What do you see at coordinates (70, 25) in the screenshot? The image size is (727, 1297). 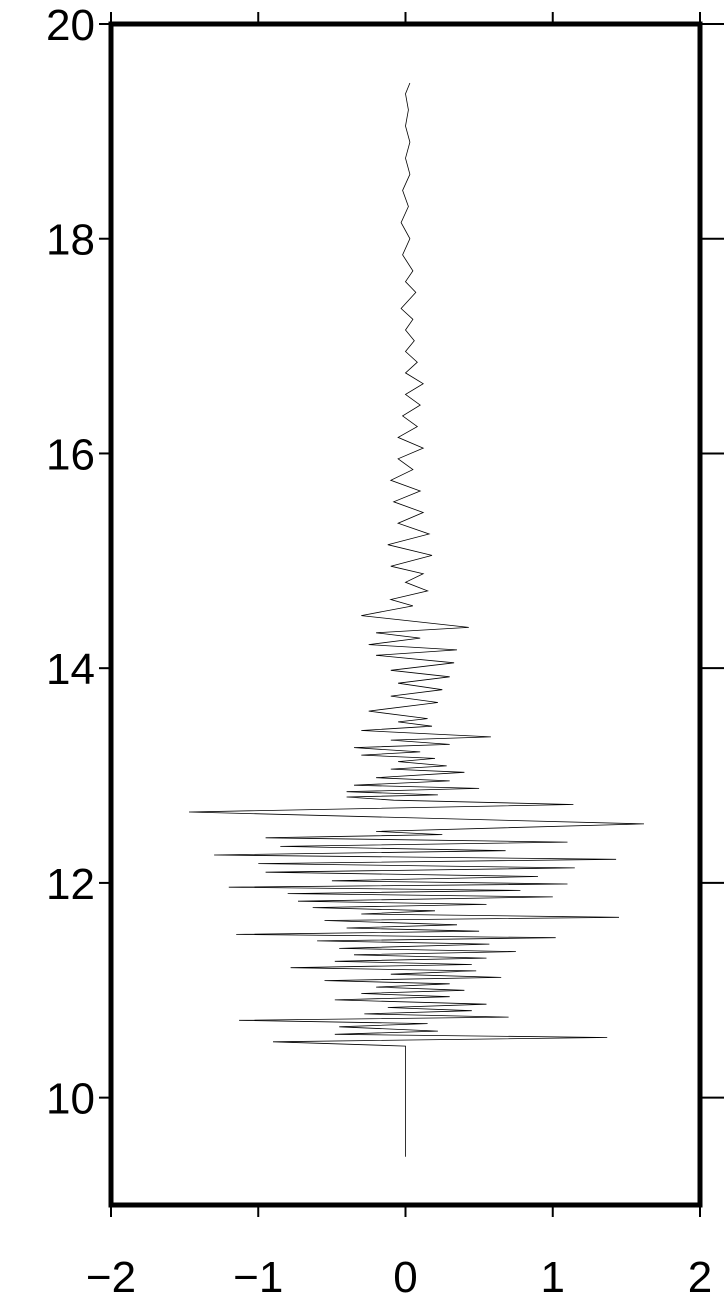 I see `y-tick-label: 20` at bounding box center [70, 25].